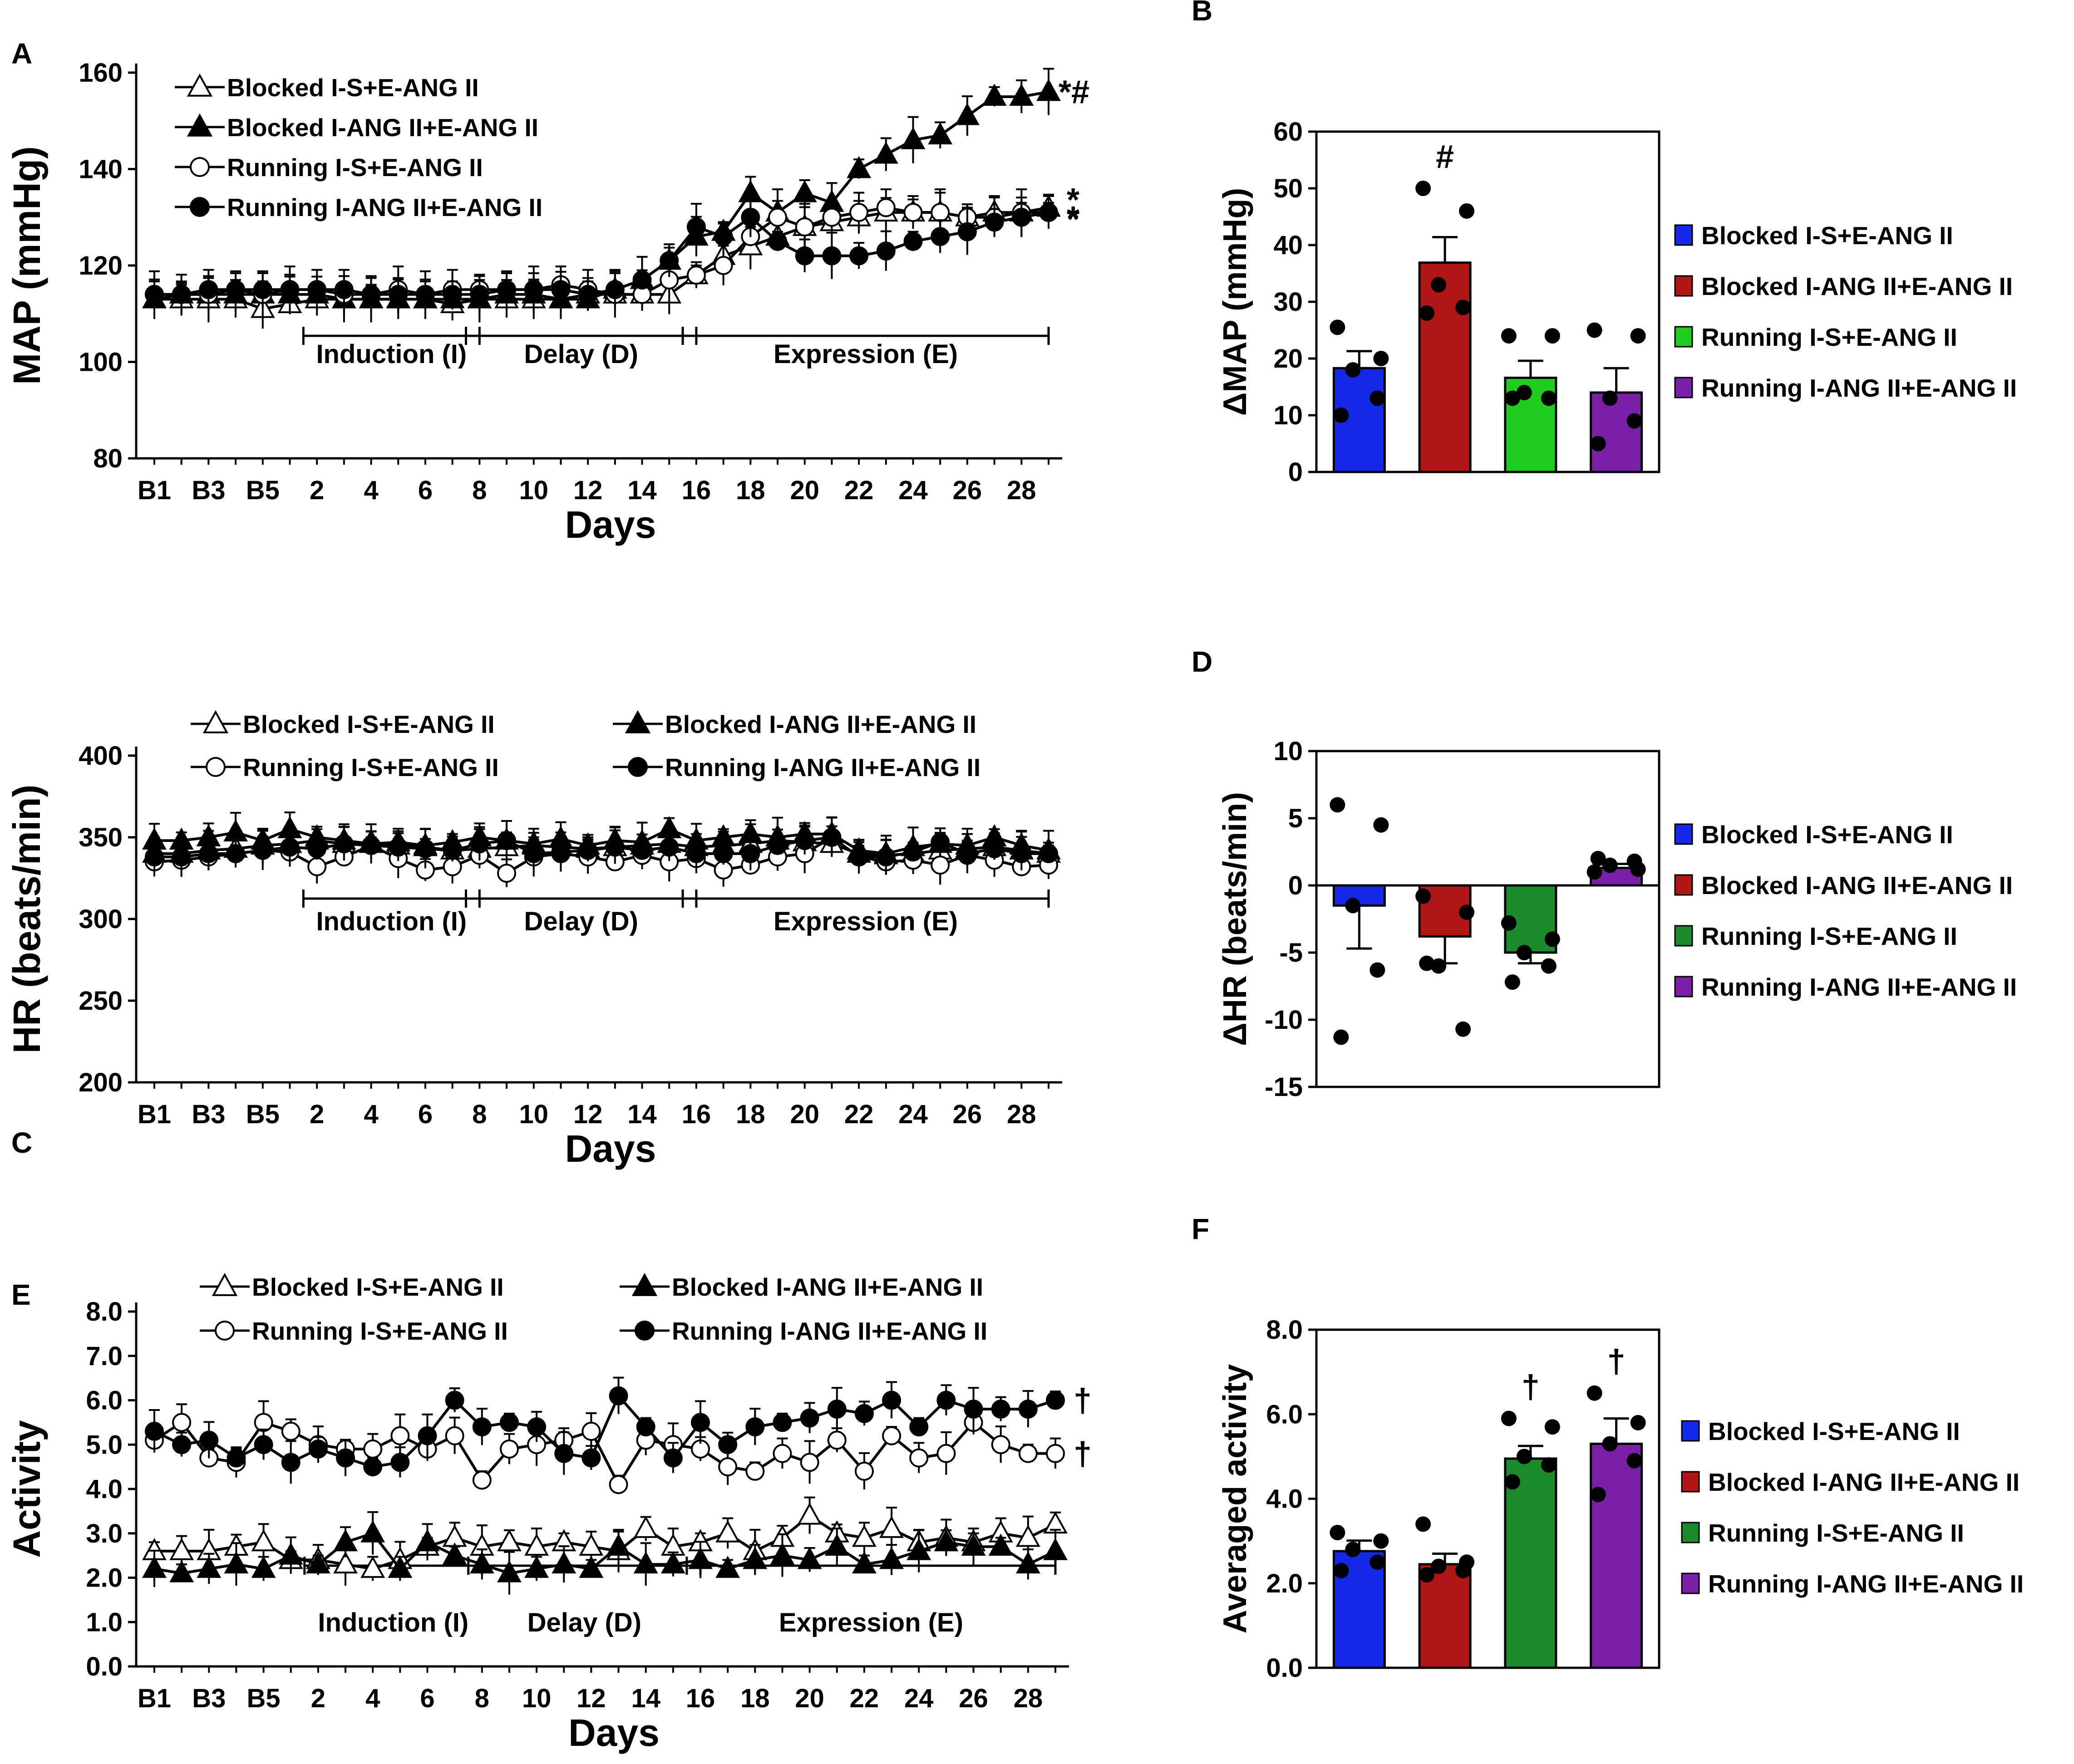 The width and height of the screenshot is (2074, 1764). I want to click on y-tick-label: 200, so click(101, 1082).